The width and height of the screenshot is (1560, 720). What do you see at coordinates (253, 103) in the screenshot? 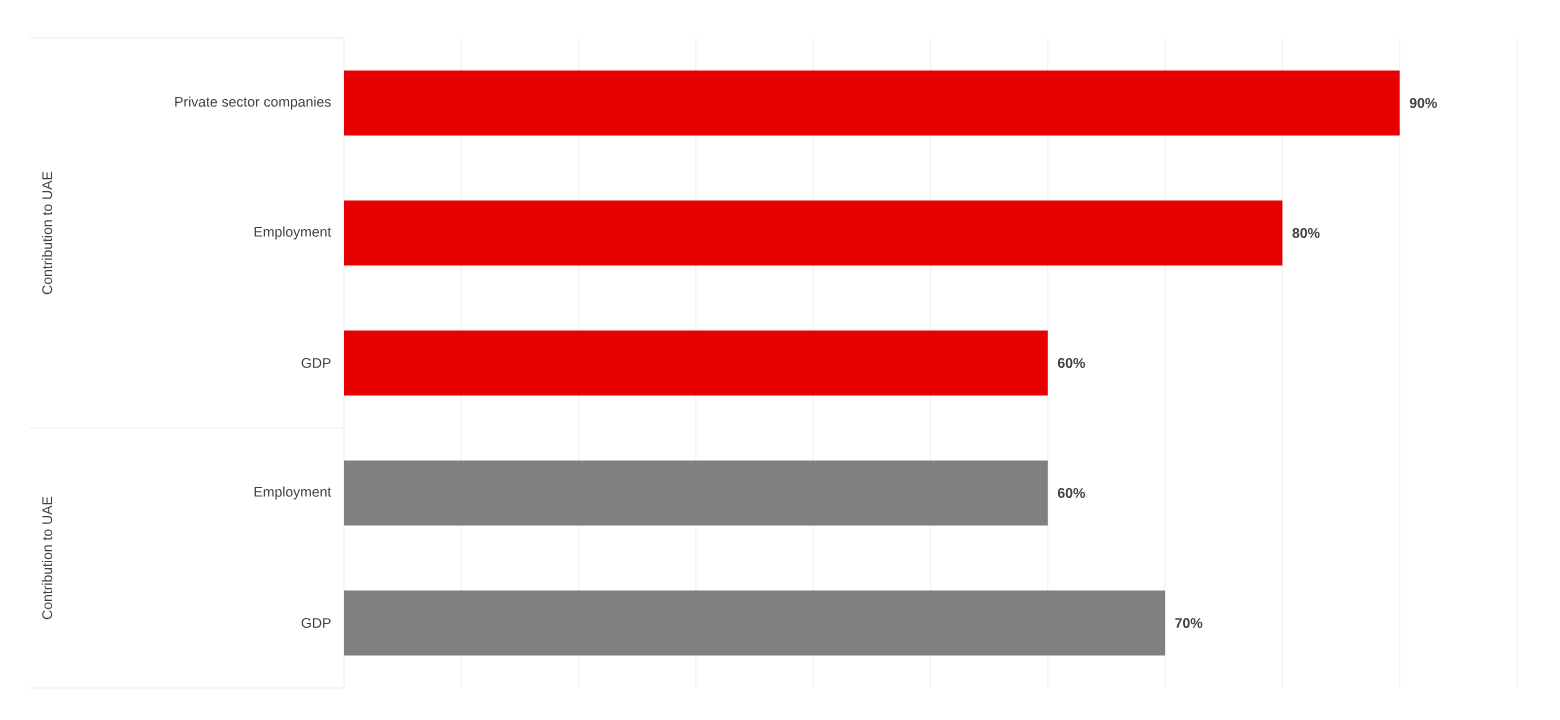
I see `y-tick-label: Private sector companies` at bounding box center [253, 103].